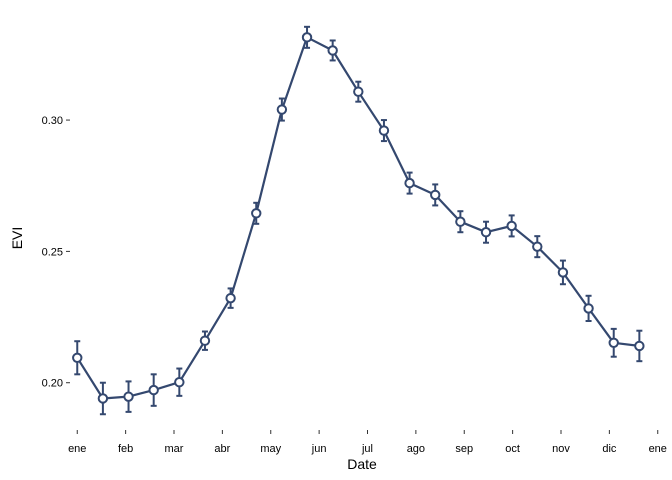  Describe the element at coordinates (222, 449) in the screenshot. I see `x-tick-label: abr` at that location.